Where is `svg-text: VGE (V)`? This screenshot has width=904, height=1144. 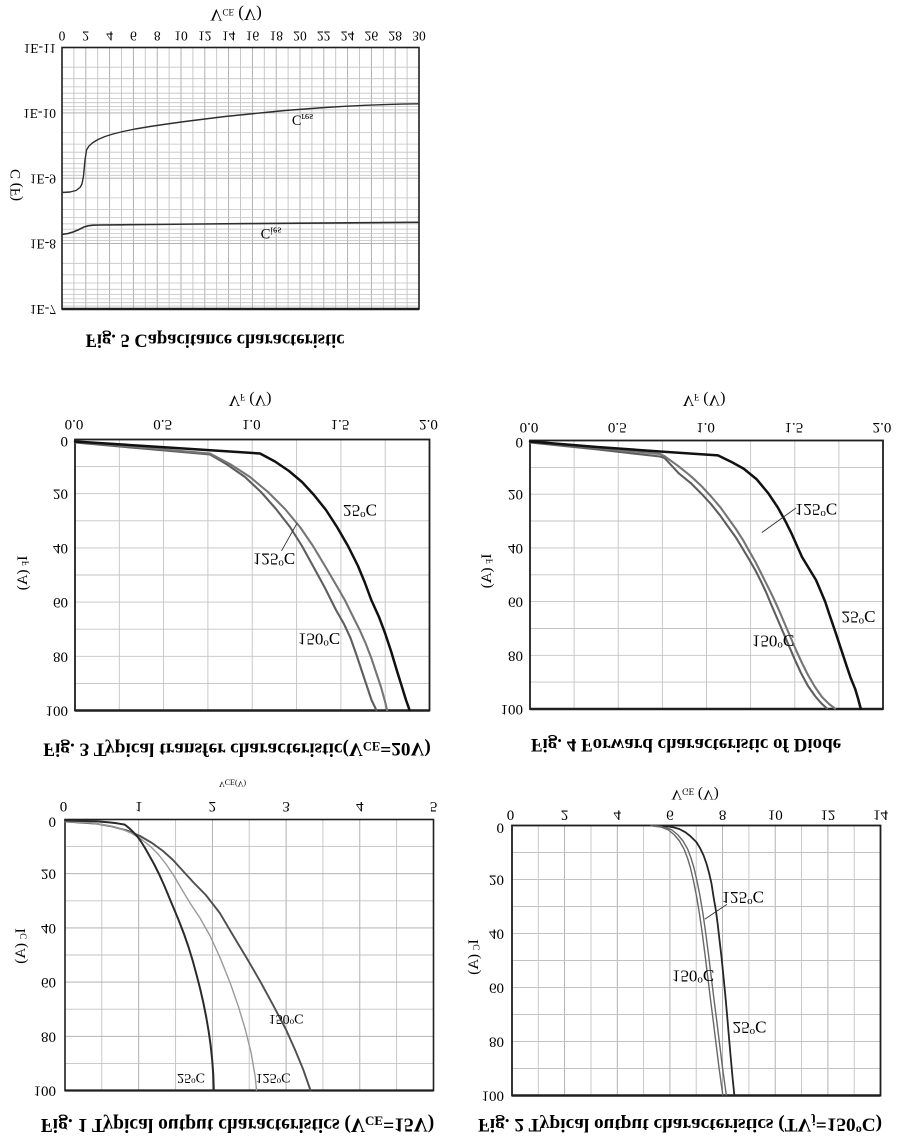 svg-text: VGE (V) is located at coordinates (694, 794).